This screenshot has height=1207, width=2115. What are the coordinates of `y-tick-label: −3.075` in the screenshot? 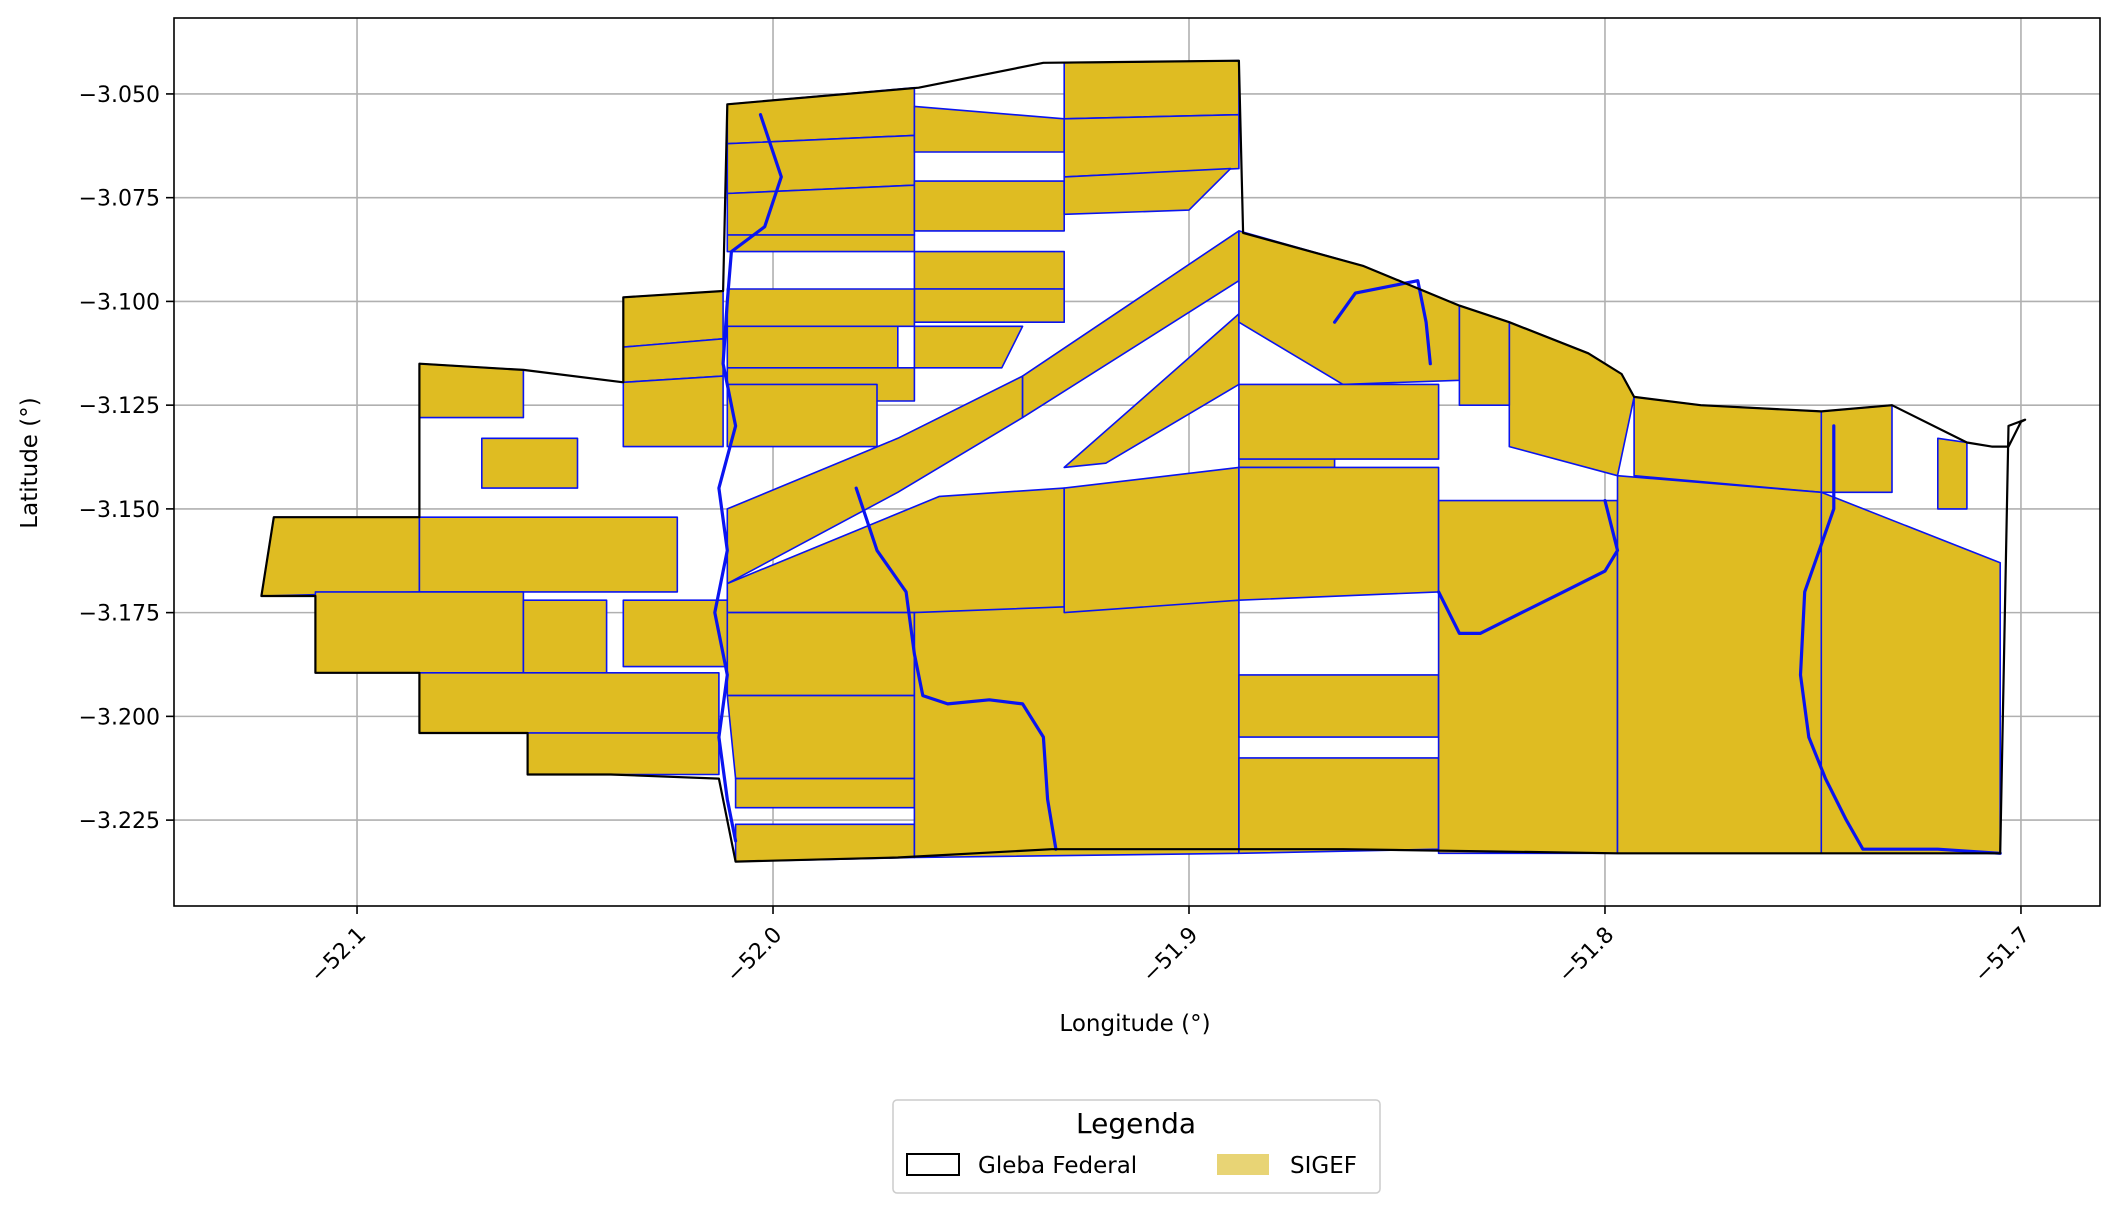 It's located at (119, 199).